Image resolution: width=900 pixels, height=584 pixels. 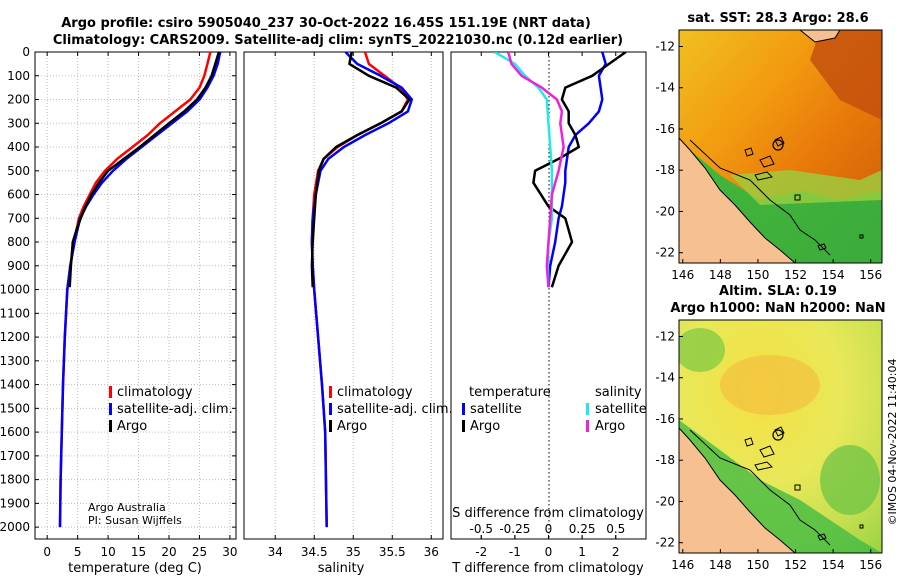 What do you see at coordinates (463, 426) in the screenshot?
I see `legend-swatch-temp-argo` at bounding box center [463, 426].